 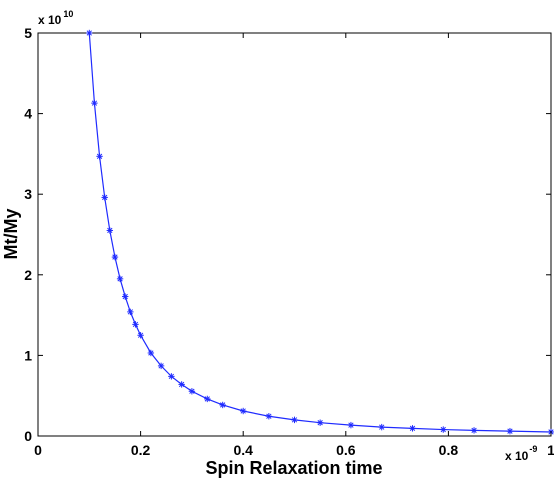 What do you see at coordinates (28, 194) in the screenshot?
I see `y-tick-label: 3` at bounding box center [28, 194].